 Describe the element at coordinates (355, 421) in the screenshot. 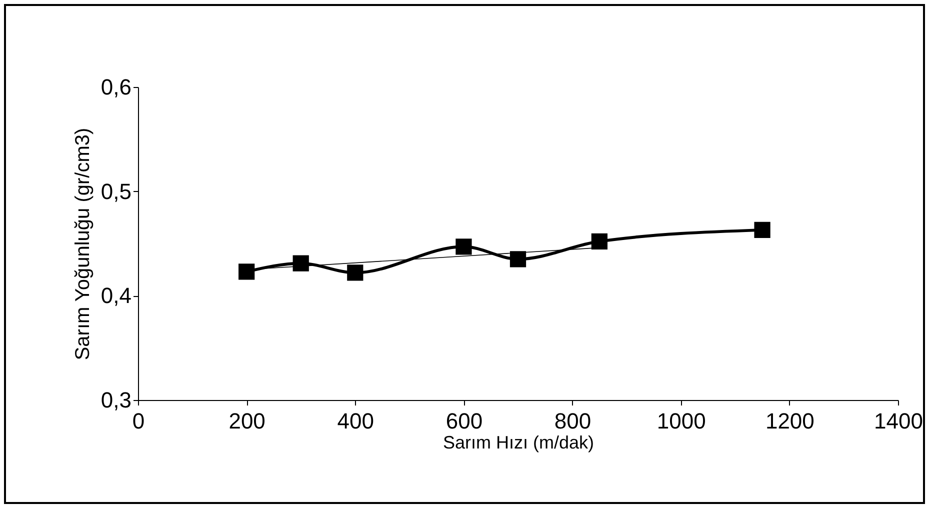

I see `x-tick-label: 400` at that location.